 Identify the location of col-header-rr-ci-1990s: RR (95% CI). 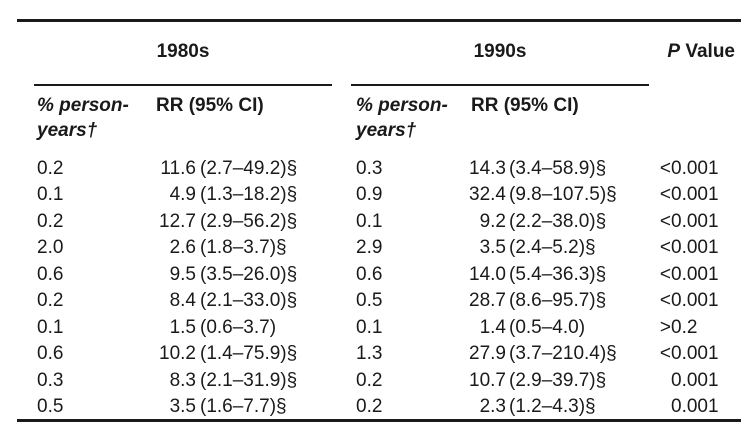
(525, 105).